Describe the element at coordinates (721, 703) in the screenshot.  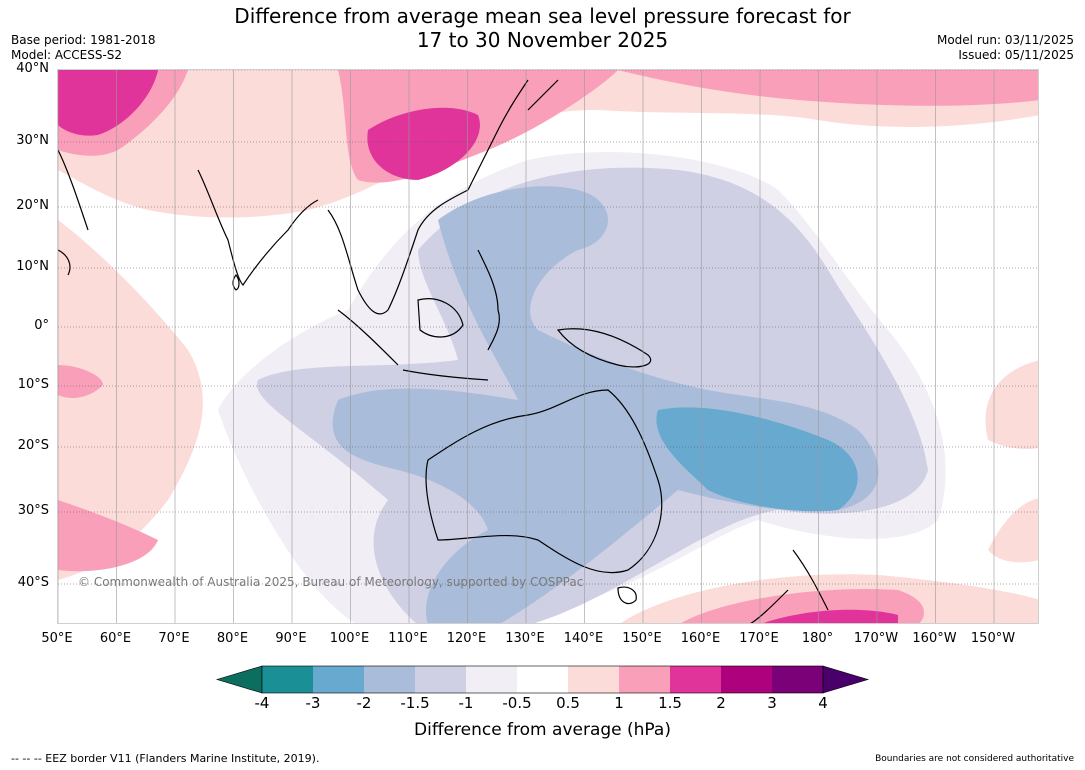
I see `colorbar-tick-label: 2` at that location.